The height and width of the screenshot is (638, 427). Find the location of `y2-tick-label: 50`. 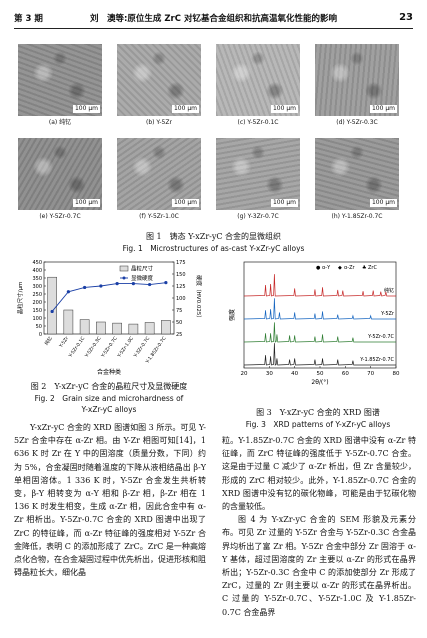

y2-tick-label: 50 is located at coordinates (179, 323).